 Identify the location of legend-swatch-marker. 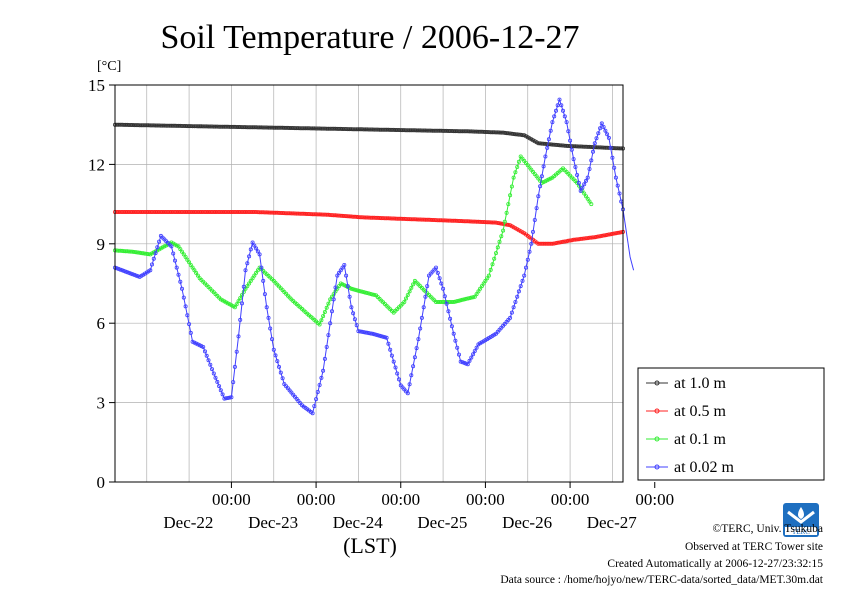
(657, 383).